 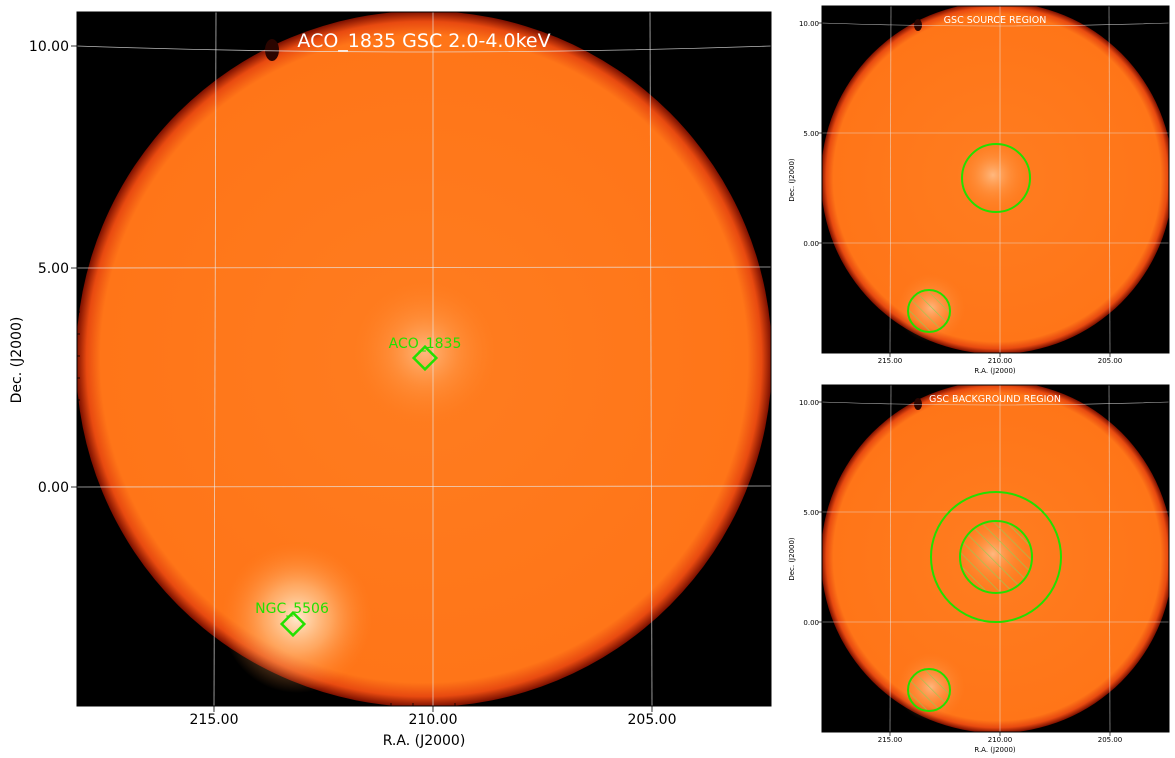 What do you see at coordinates (433, 720) in the screenshot?
I see `main-x-tick-label: 210.00` at bounding box center [433, 720].